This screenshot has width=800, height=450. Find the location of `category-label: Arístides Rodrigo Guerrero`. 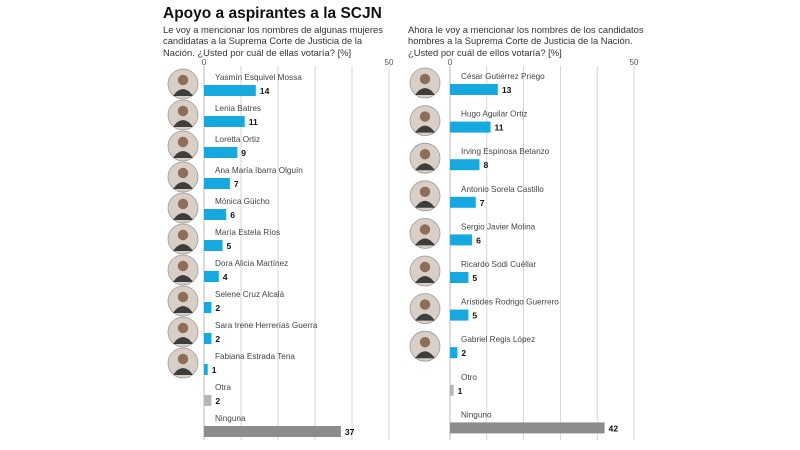

category-label: Arístides Rodrigo Guerrero is located at coordinates (510, 302).